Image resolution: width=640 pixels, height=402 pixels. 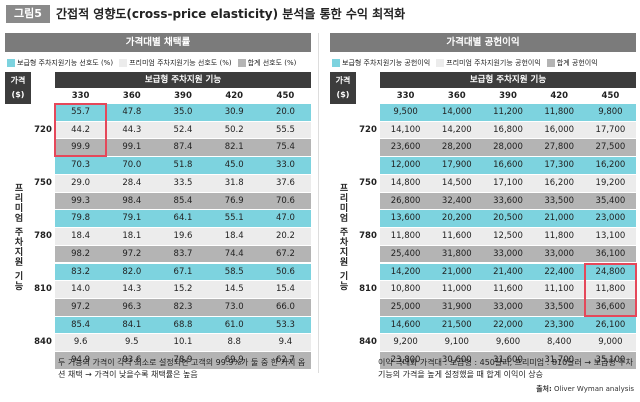 I want to click on table-cell: 20.0, so click(x=285, y=112).